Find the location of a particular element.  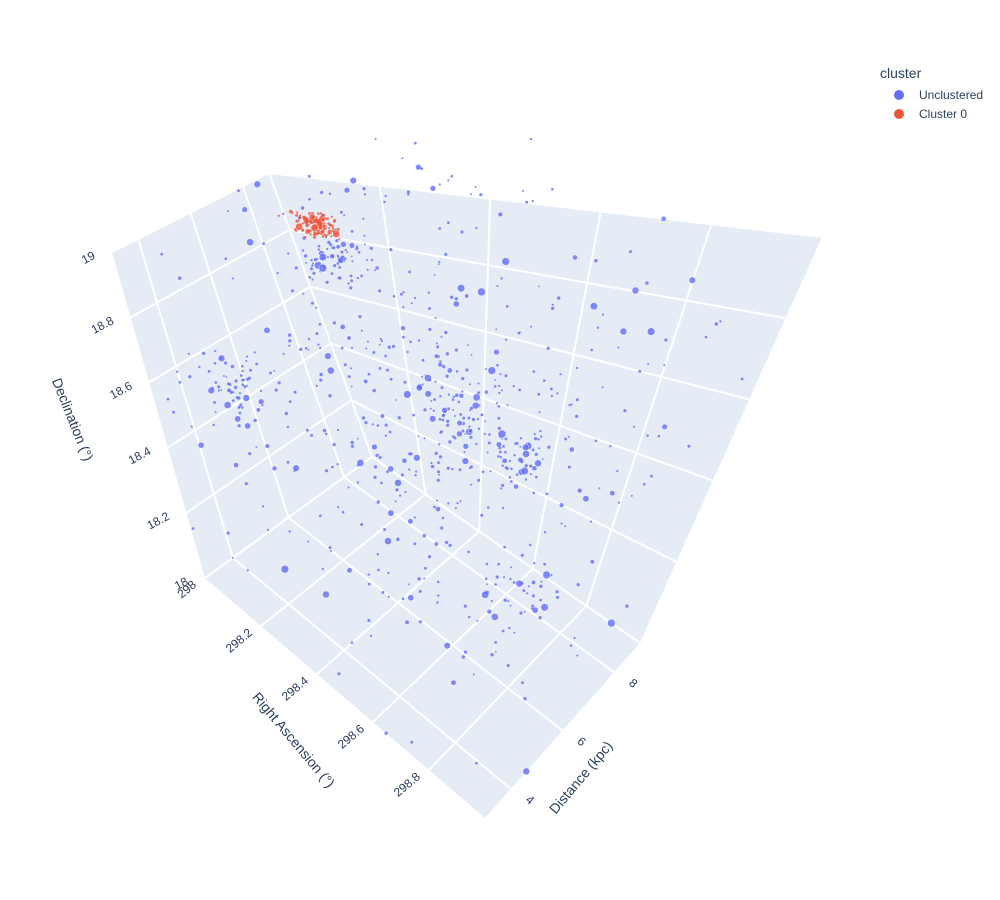

grid-z-back is located at coordinates (529, 343).